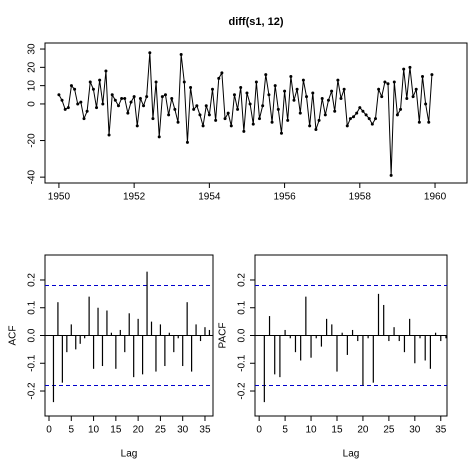  I want to click on chart-title: diff(s1, 12), so click(255, 22).